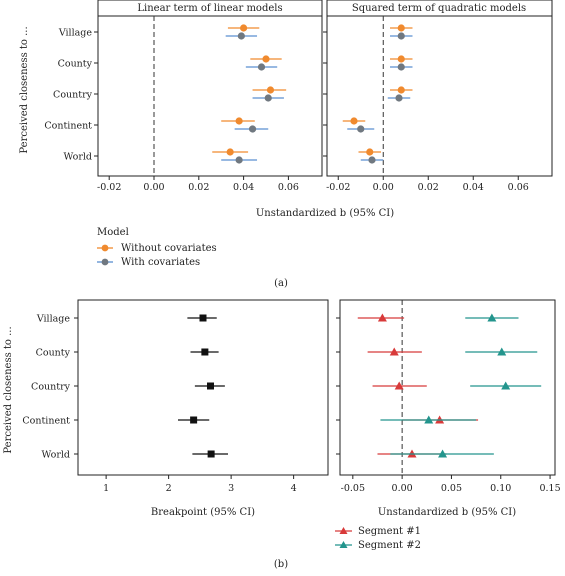  I want to click on facet-a2-plot, so click(439, 96).